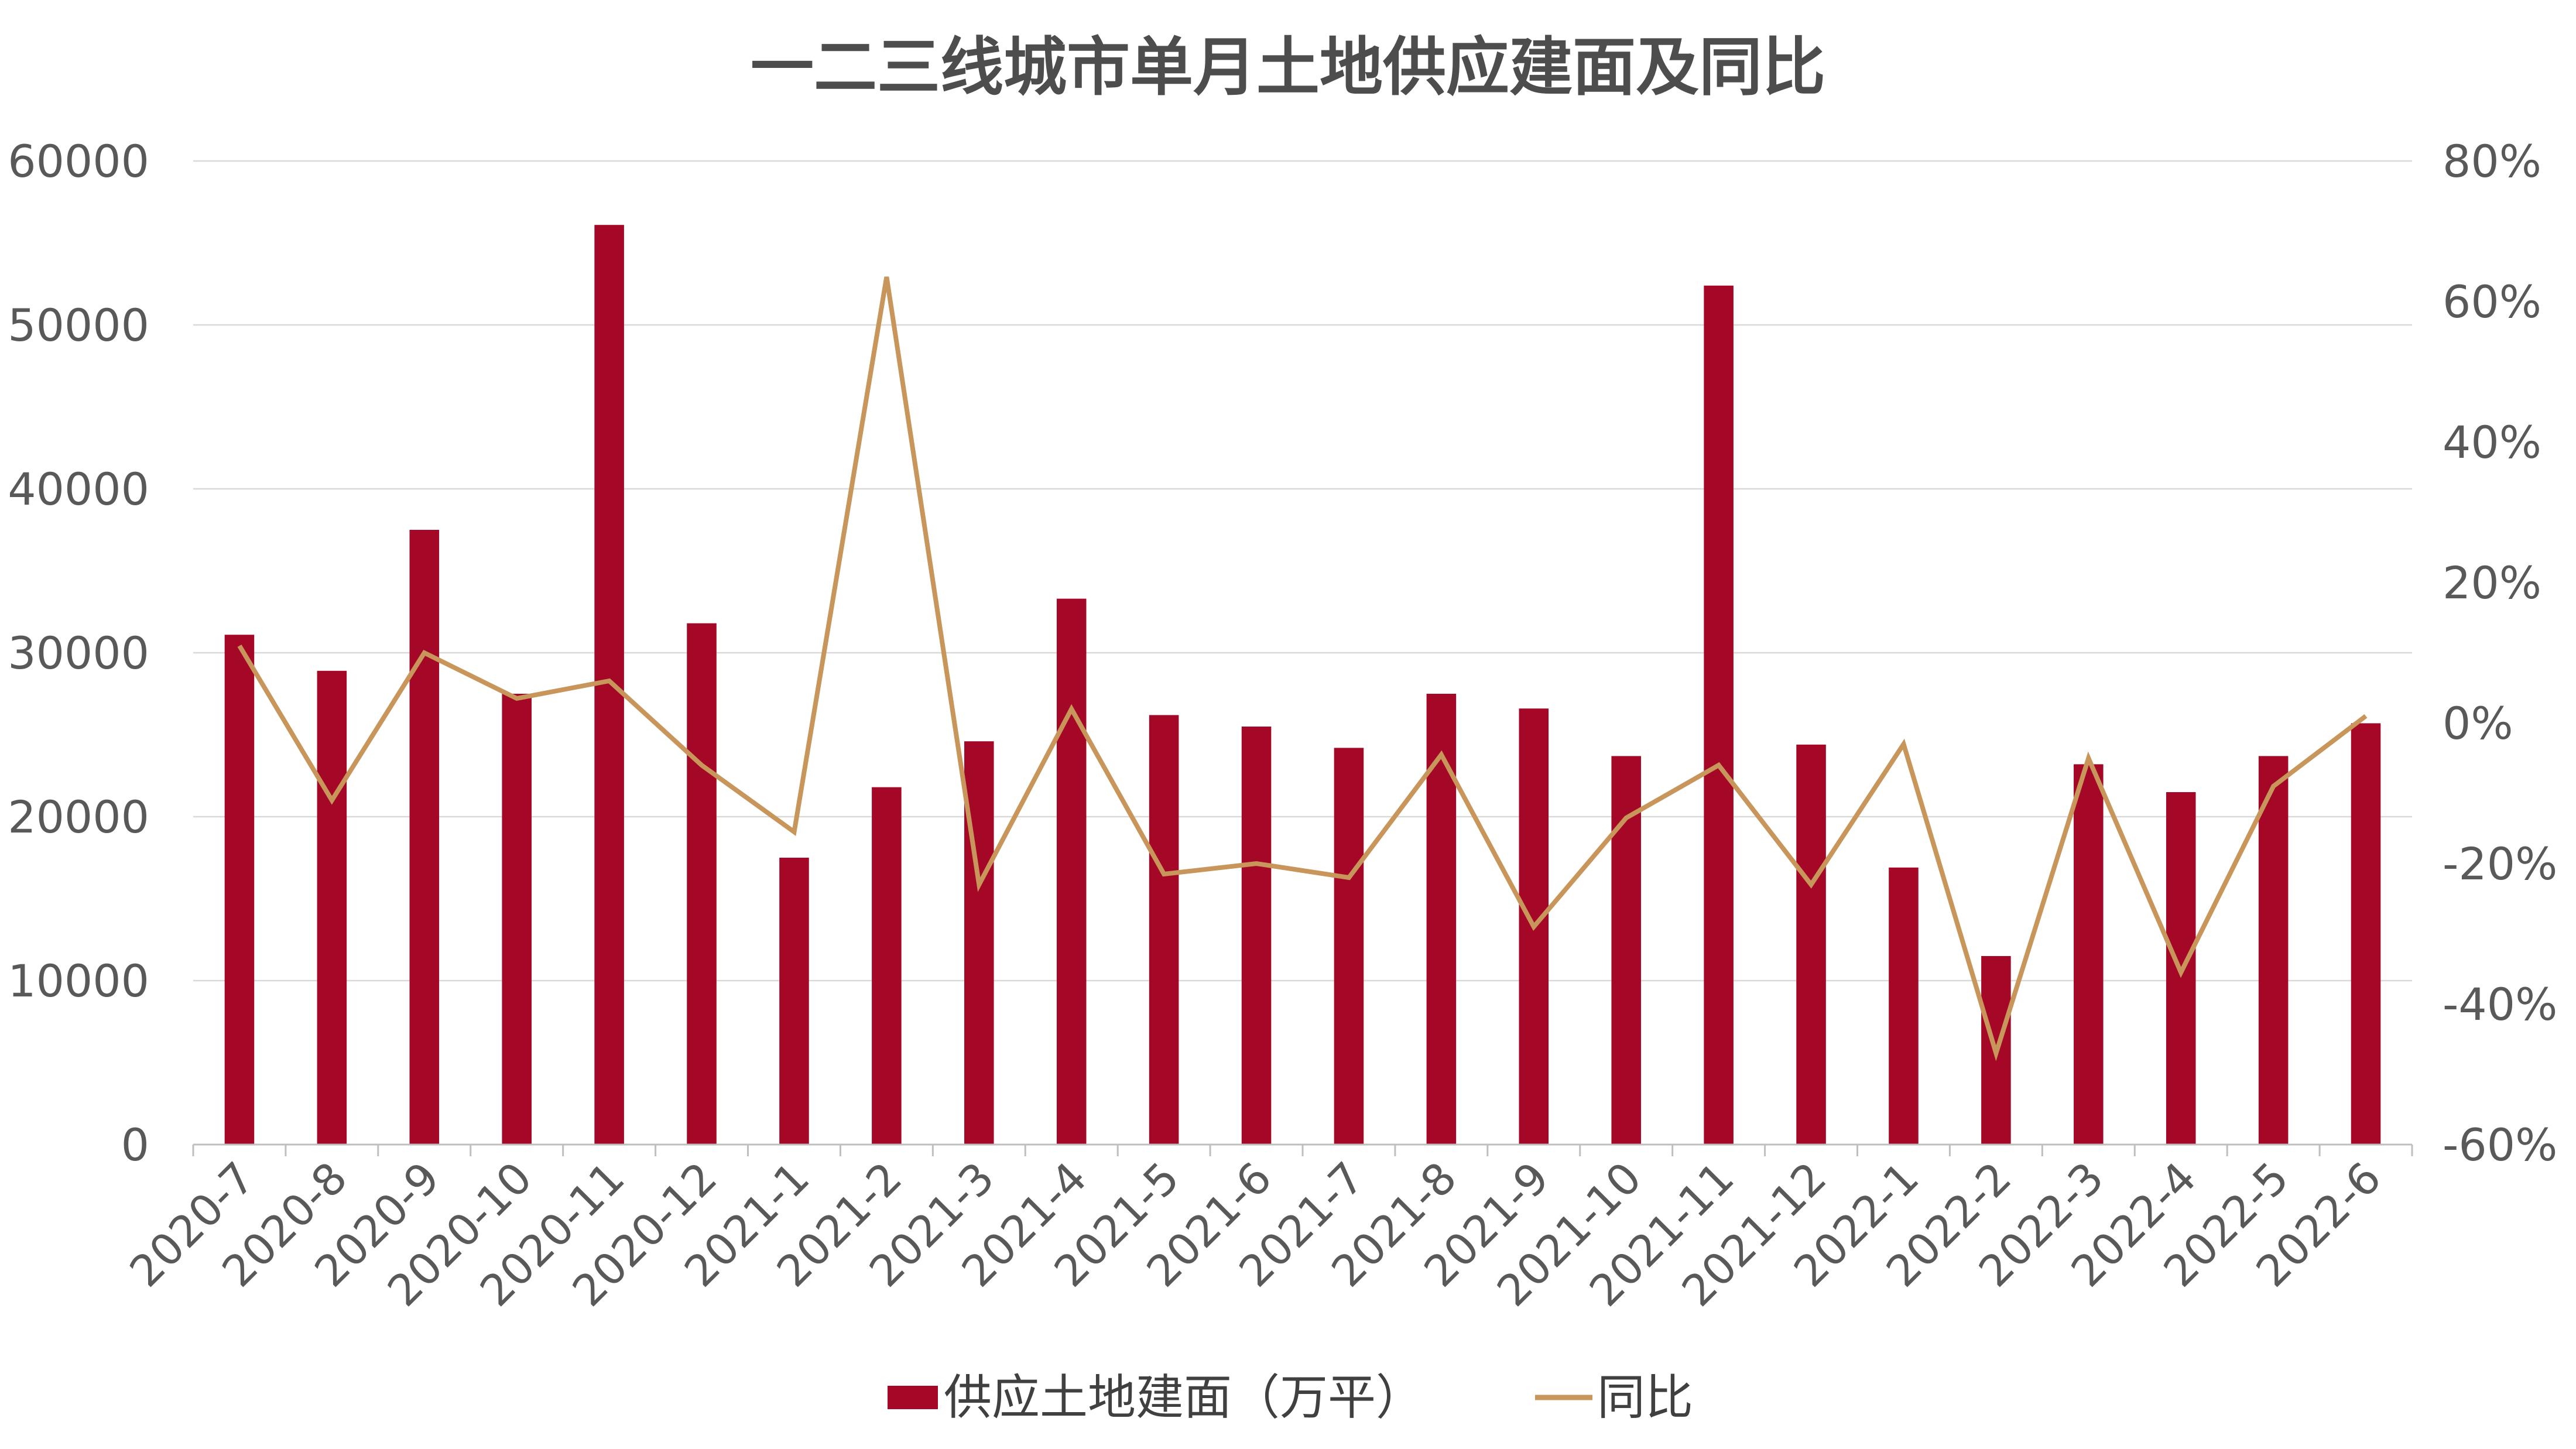  What do you see at coordinates (2500, 1145) in the screenshot?
I see `right-tick-label: -60%` at bounding box center [2500, 1145].